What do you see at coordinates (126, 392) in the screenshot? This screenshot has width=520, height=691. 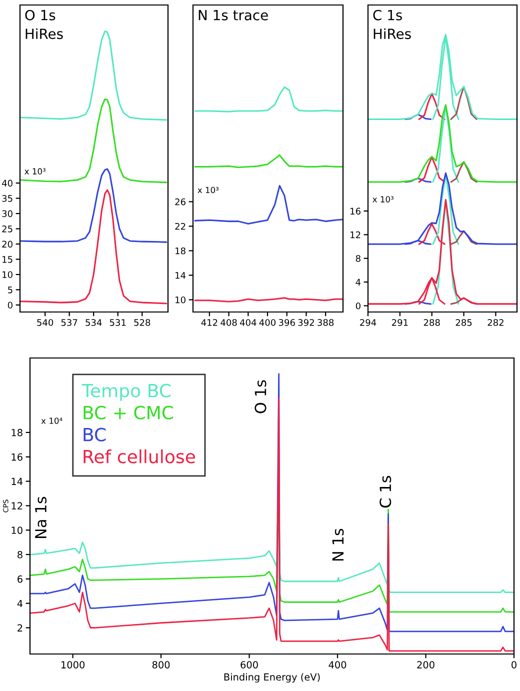 I see `text: Tempo BC` at bounding box center [126, 392].